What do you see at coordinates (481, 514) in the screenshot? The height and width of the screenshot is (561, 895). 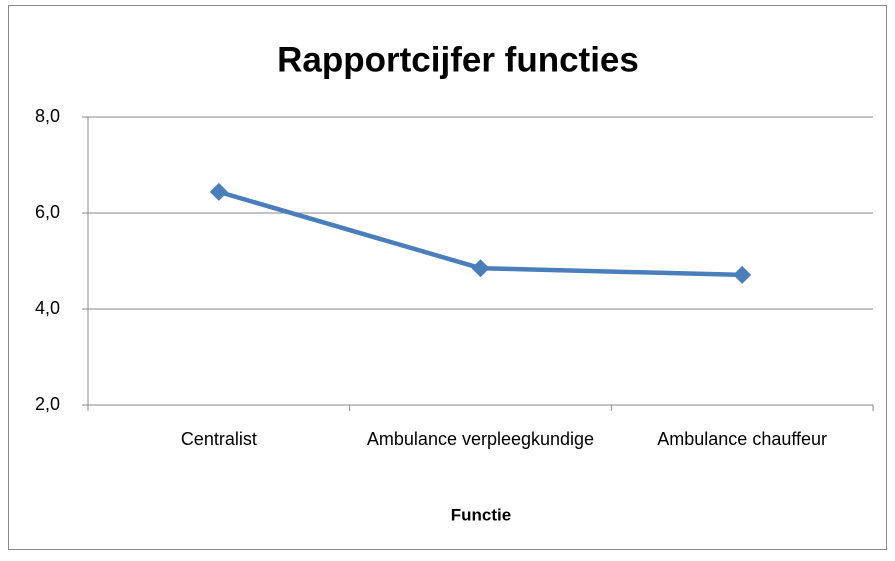 I see `x-axis-title: Functie` at bounding box center [481, 514].